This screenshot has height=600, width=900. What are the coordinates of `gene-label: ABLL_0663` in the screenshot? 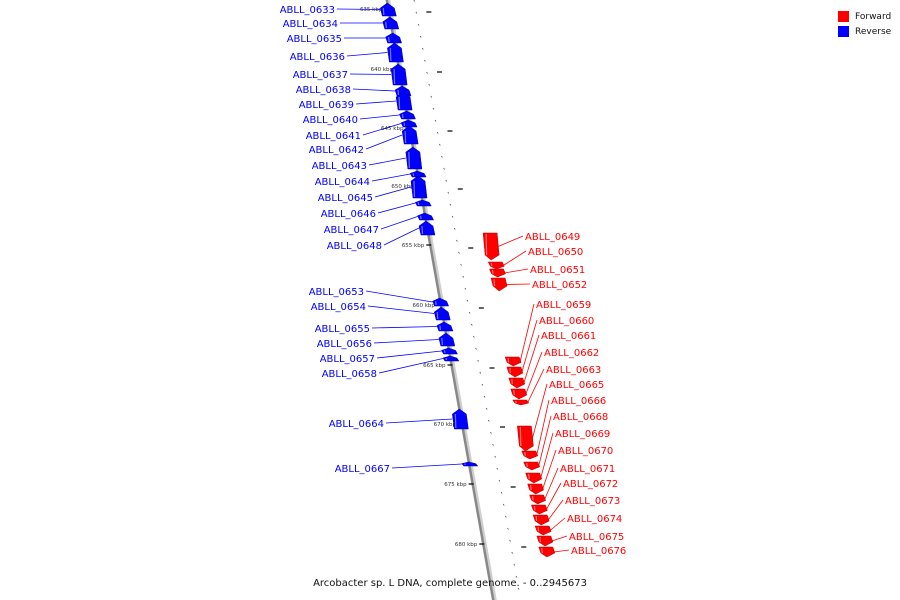 It's located at (573, 370).